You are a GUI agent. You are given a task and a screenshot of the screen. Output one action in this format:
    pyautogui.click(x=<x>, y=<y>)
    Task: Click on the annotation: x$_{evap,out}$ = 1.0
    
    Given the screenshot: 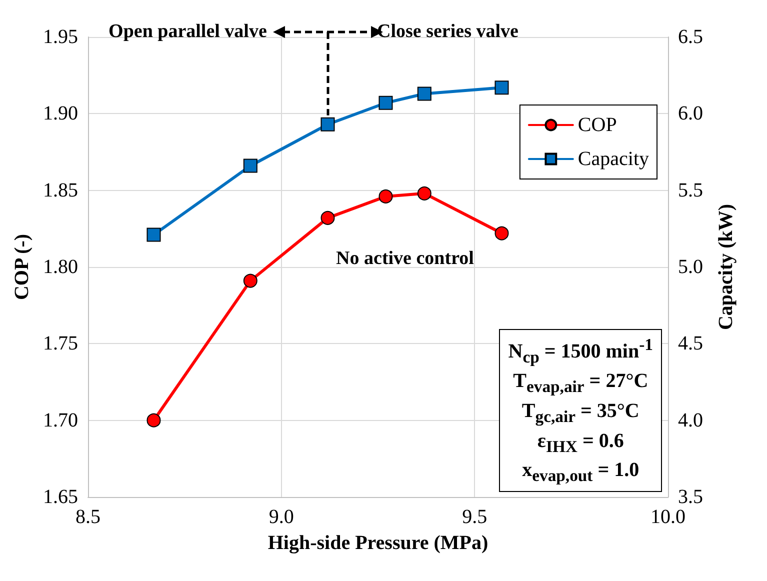 What is the action you would take?
    pyautogui.click(x=581, y=472)
    